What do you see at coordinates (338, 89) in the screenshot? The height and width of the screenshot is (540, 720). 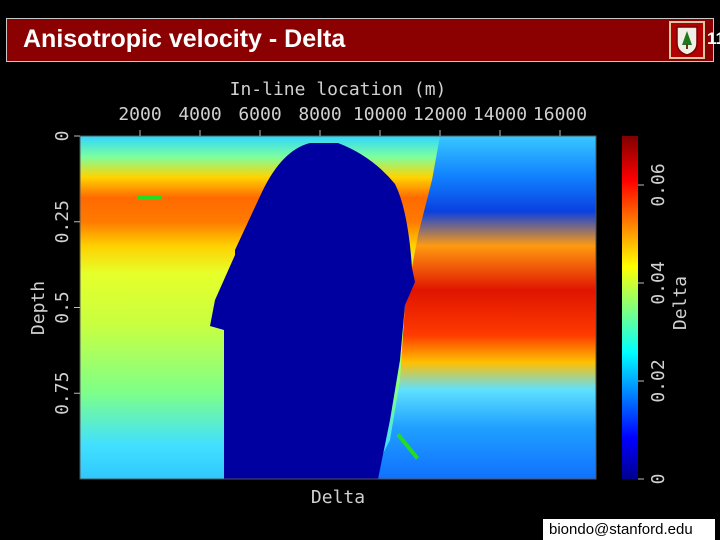 I see `top-axis-title: In-line location (m)` at bounding box center [338, 89].